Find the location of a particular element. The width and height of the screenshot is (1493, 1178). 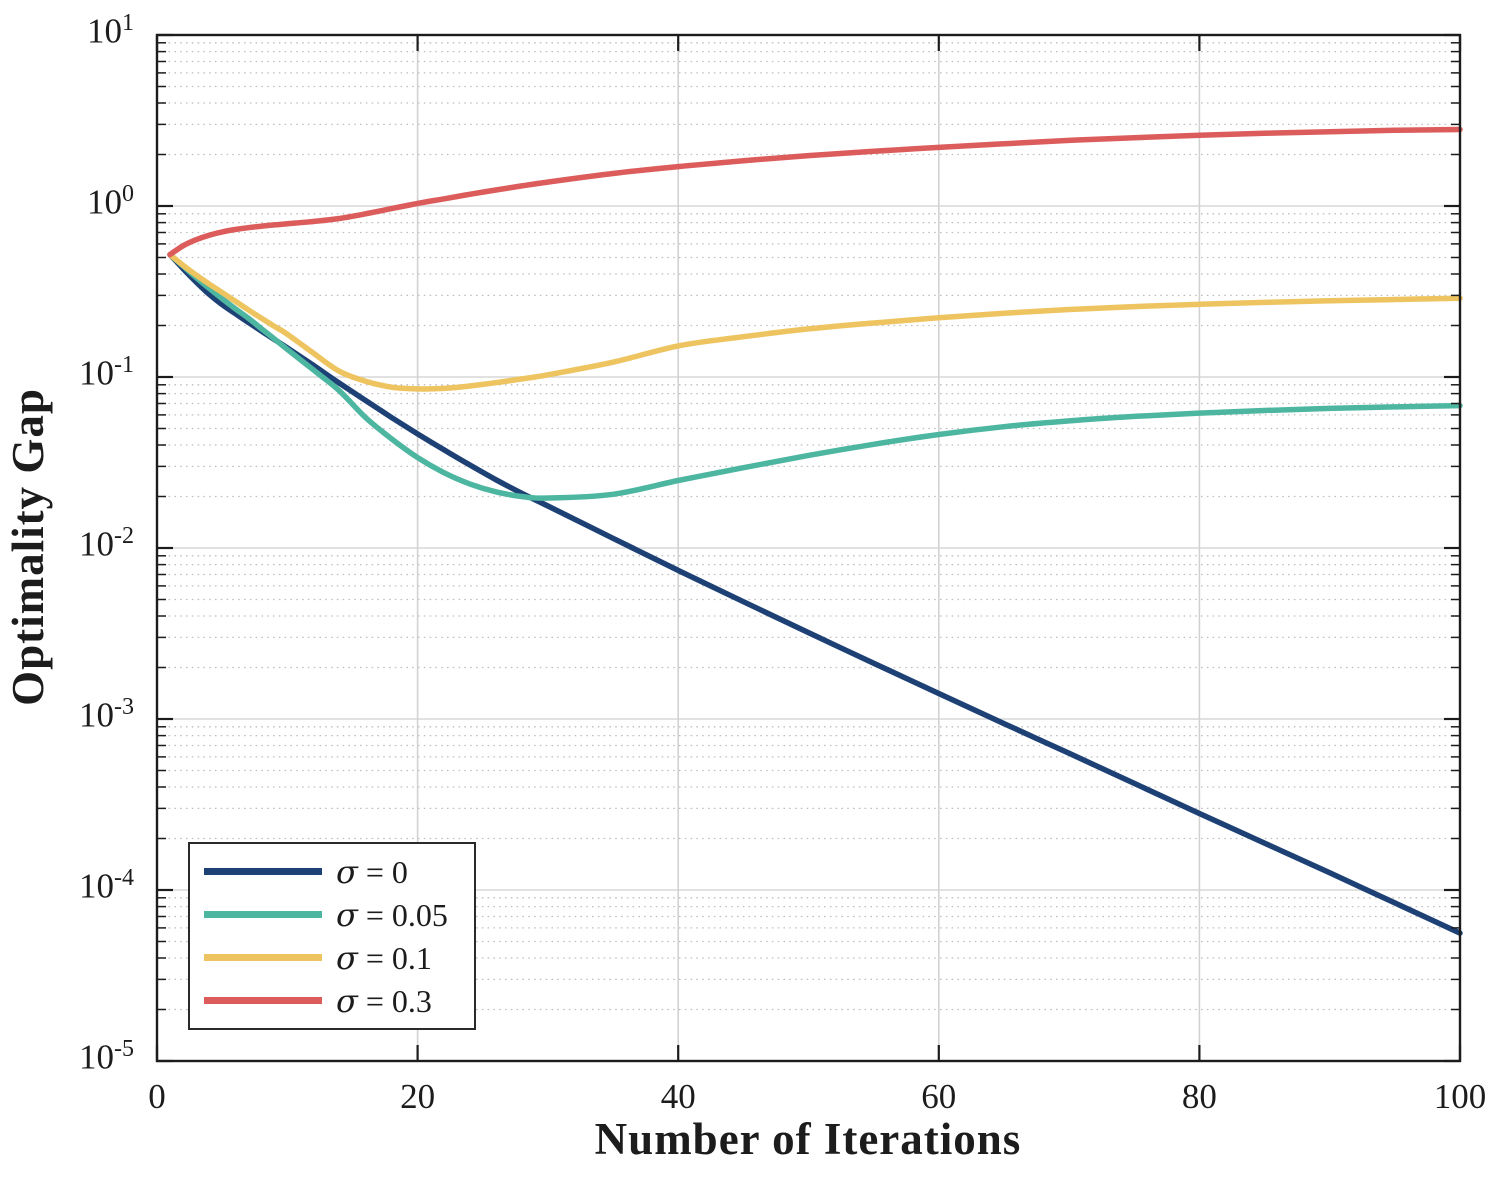

x-tick-label: 80 is located at coordinates (1199, 1096).